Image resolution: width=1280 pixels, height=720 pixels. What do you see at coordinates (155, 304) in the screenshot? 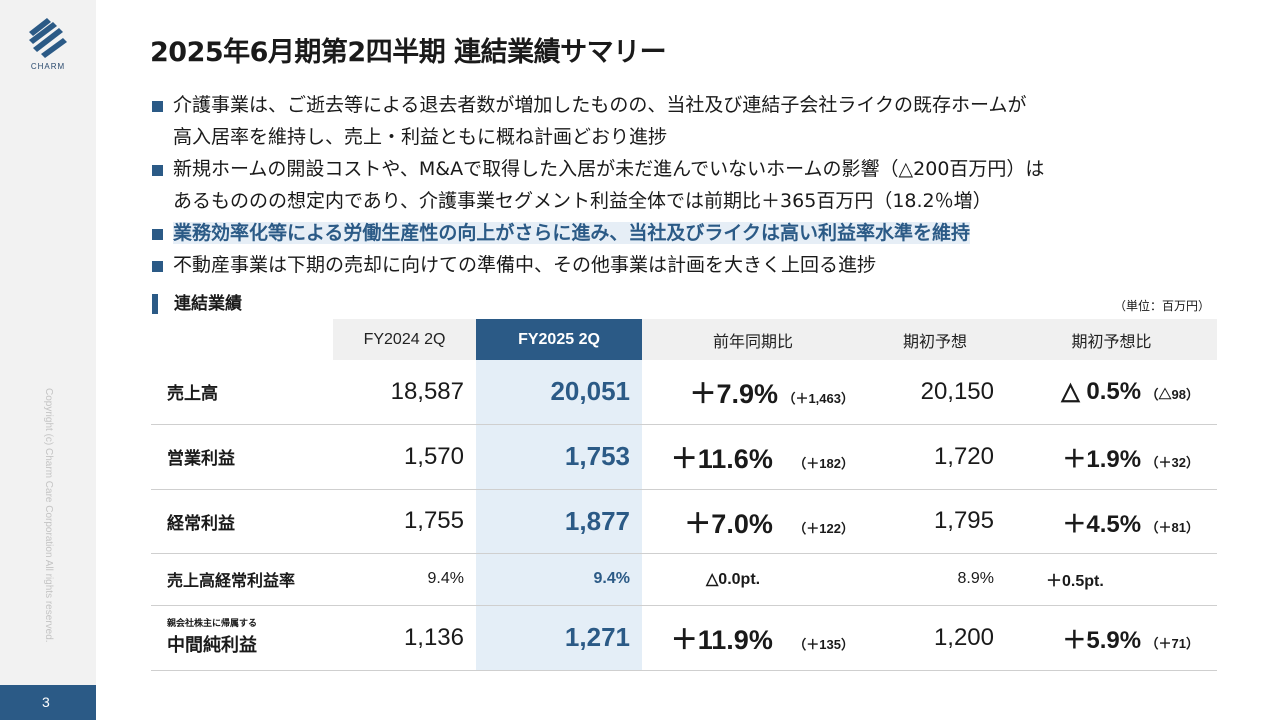
I see `section-bar-icon` at bounding box center [155, 304].